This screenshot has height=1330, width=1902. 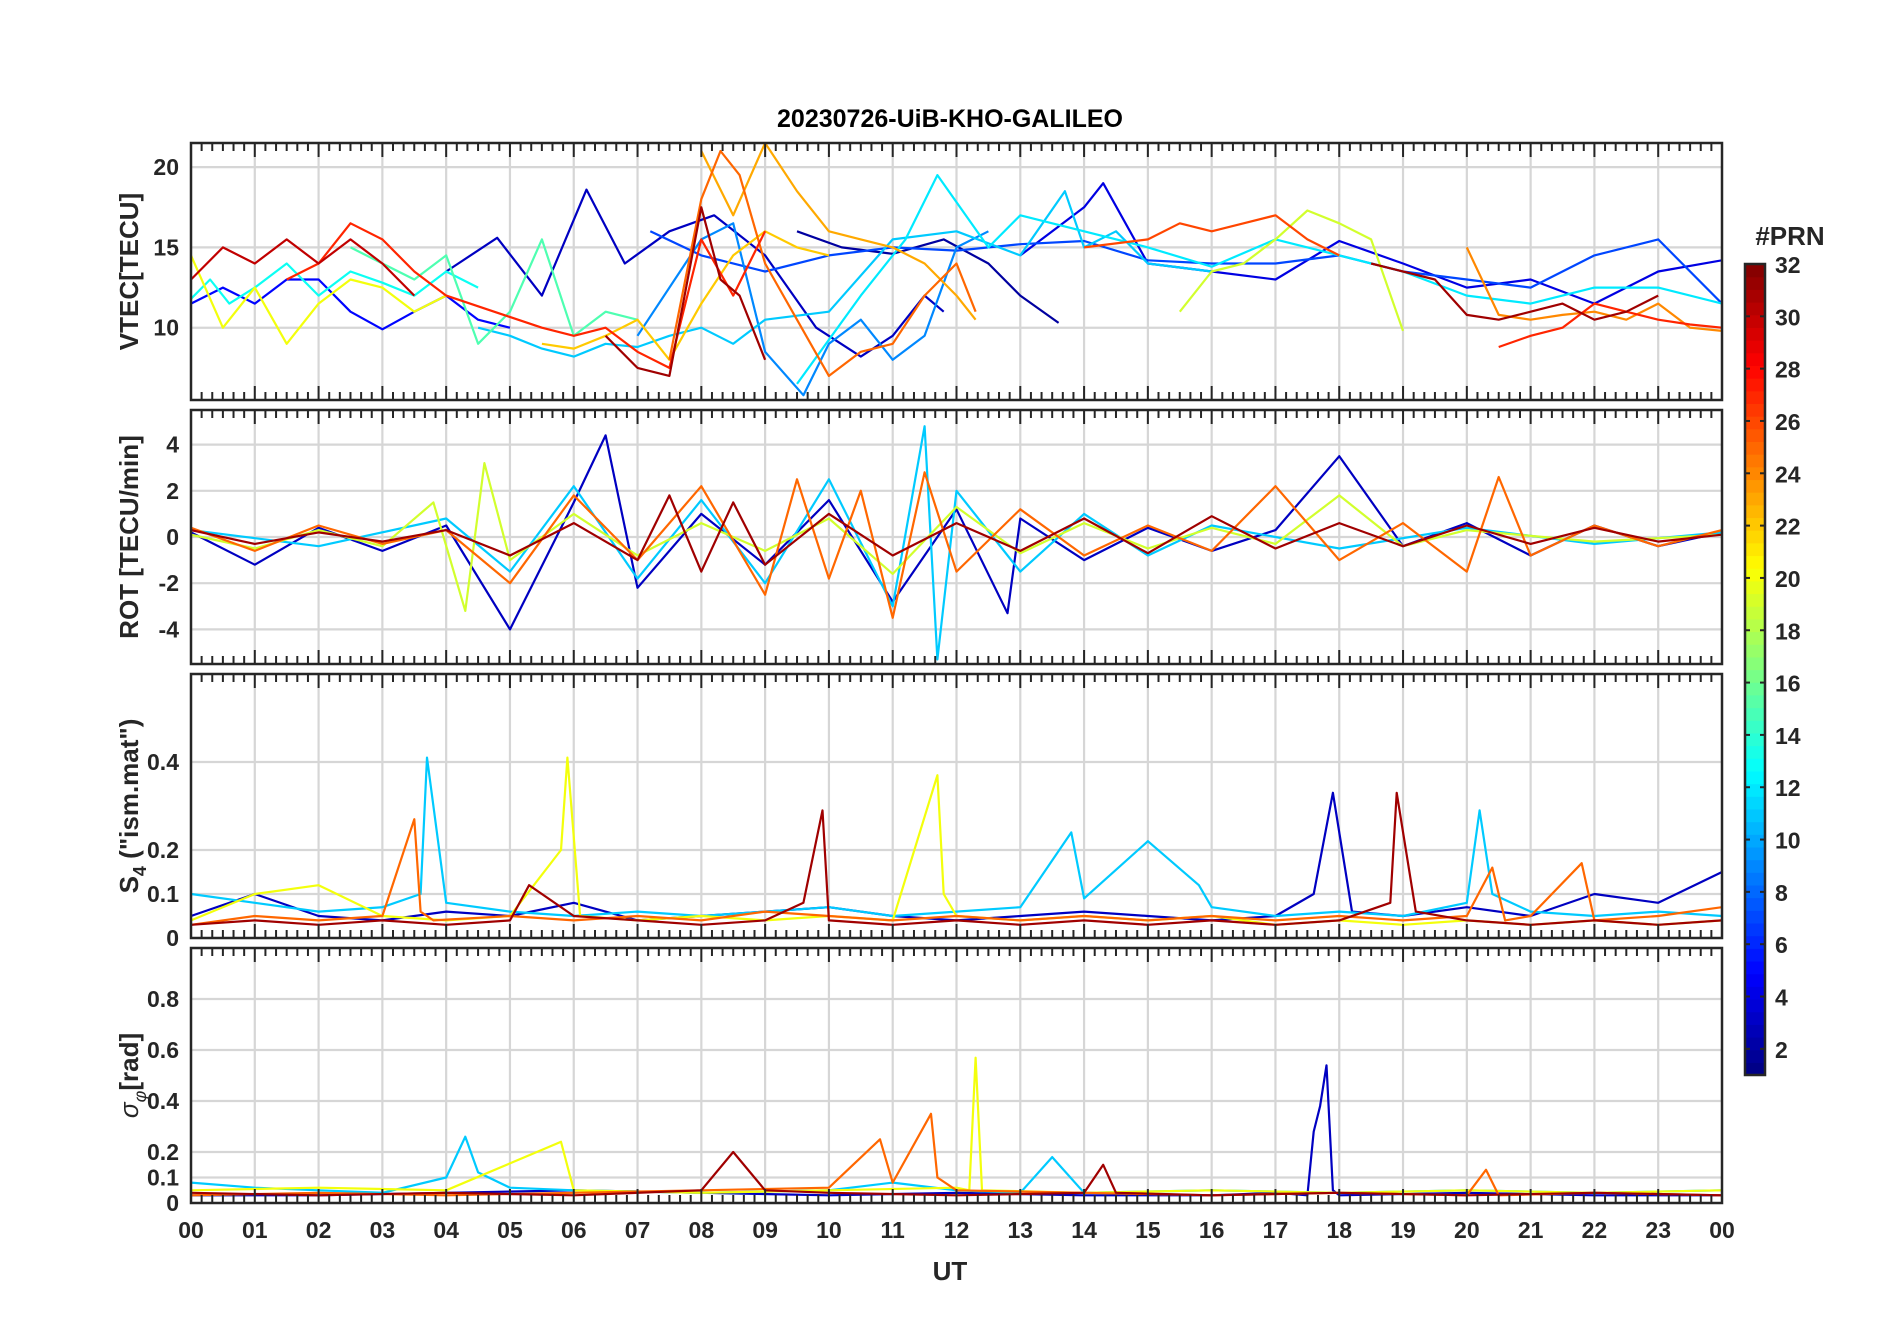 I want to click on y-axis-title: VTEC[TECU], so click(x=129, y=271).